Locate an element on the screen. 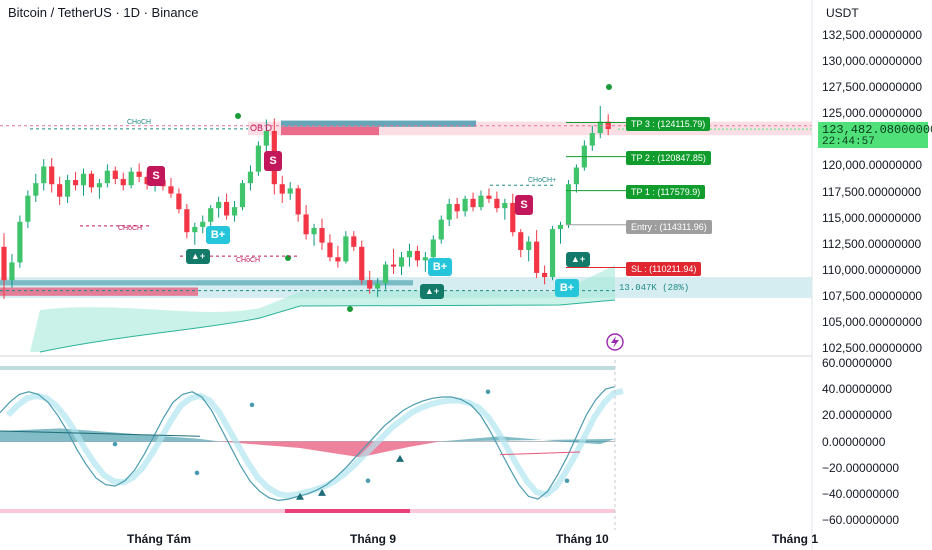 Image resolution: width=932 pixels, height=550 pixels. strong-buy-signal-3: ▲+ is located at coordinates (578, 259).